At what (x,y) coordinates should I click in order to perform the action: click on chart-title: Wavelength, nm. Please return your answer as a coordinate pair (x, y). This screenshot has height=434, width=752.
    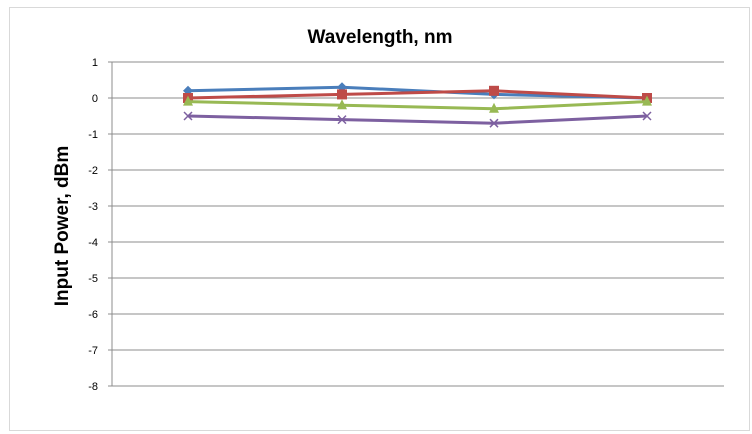
    Looking at the image, I should click on (380, 37).